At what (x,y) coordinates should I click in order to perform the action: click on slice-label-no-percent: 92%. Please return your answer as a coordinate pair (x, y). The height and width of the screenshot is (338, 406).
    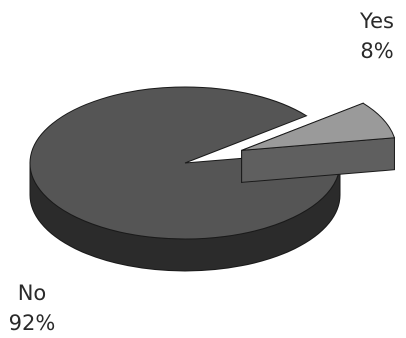
    Looking at the image, I should click on (32, 323).